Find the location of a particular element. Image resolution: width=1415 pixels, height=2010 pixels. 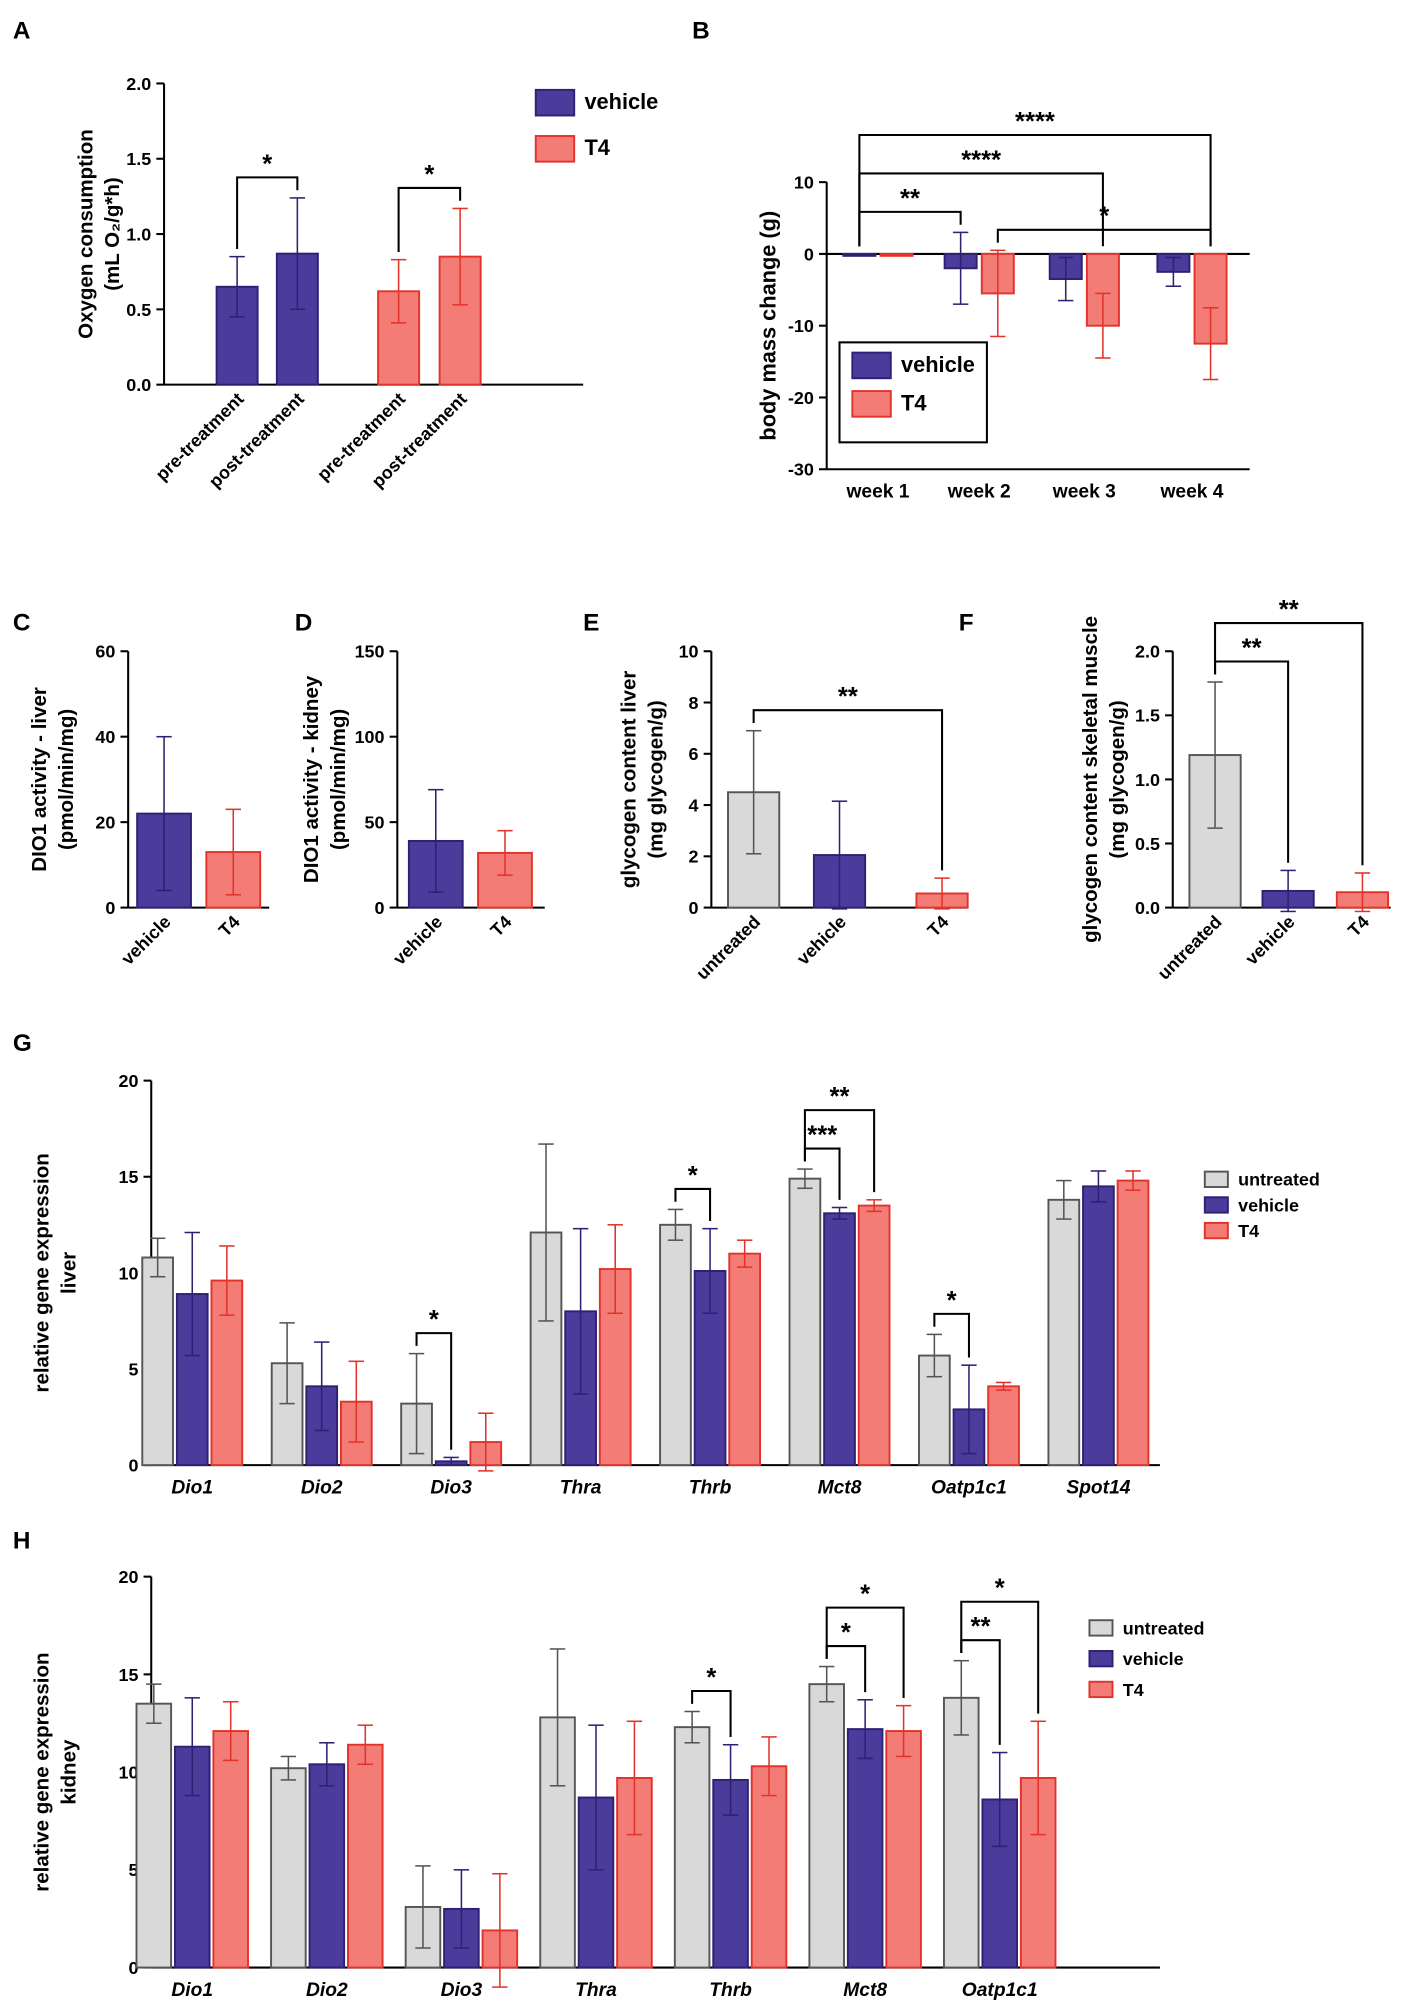

y-axis-label: (pmol/min/mg) is located at coordinates (66, 779).